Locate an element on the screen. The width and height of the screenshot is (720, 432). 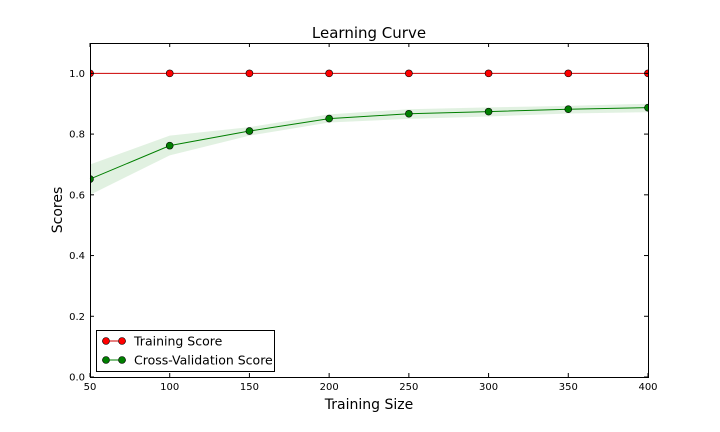
legend-items: Training Score Cross-Validation Score is located at coordinates (187, 351).